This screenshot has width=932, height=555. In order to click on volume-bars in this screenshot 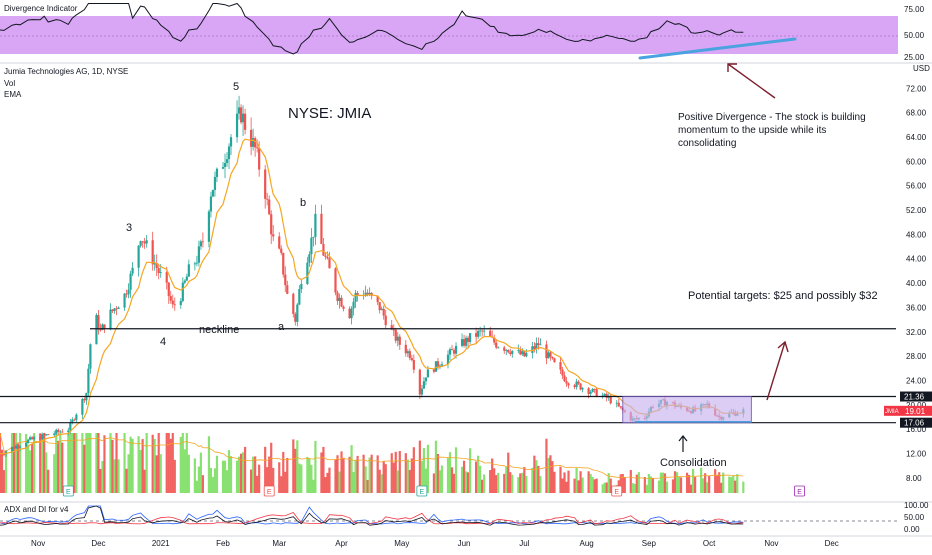, I will do `click(372, 463)`.